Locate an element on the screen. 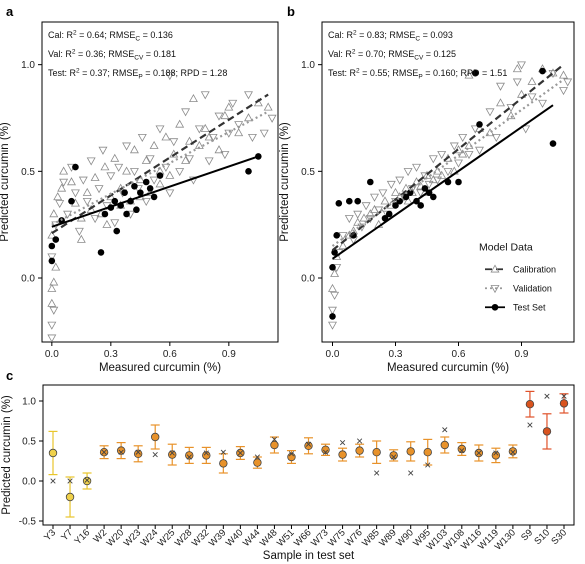  stats-tail: = 0.093 is located at coordinates (436, 35).